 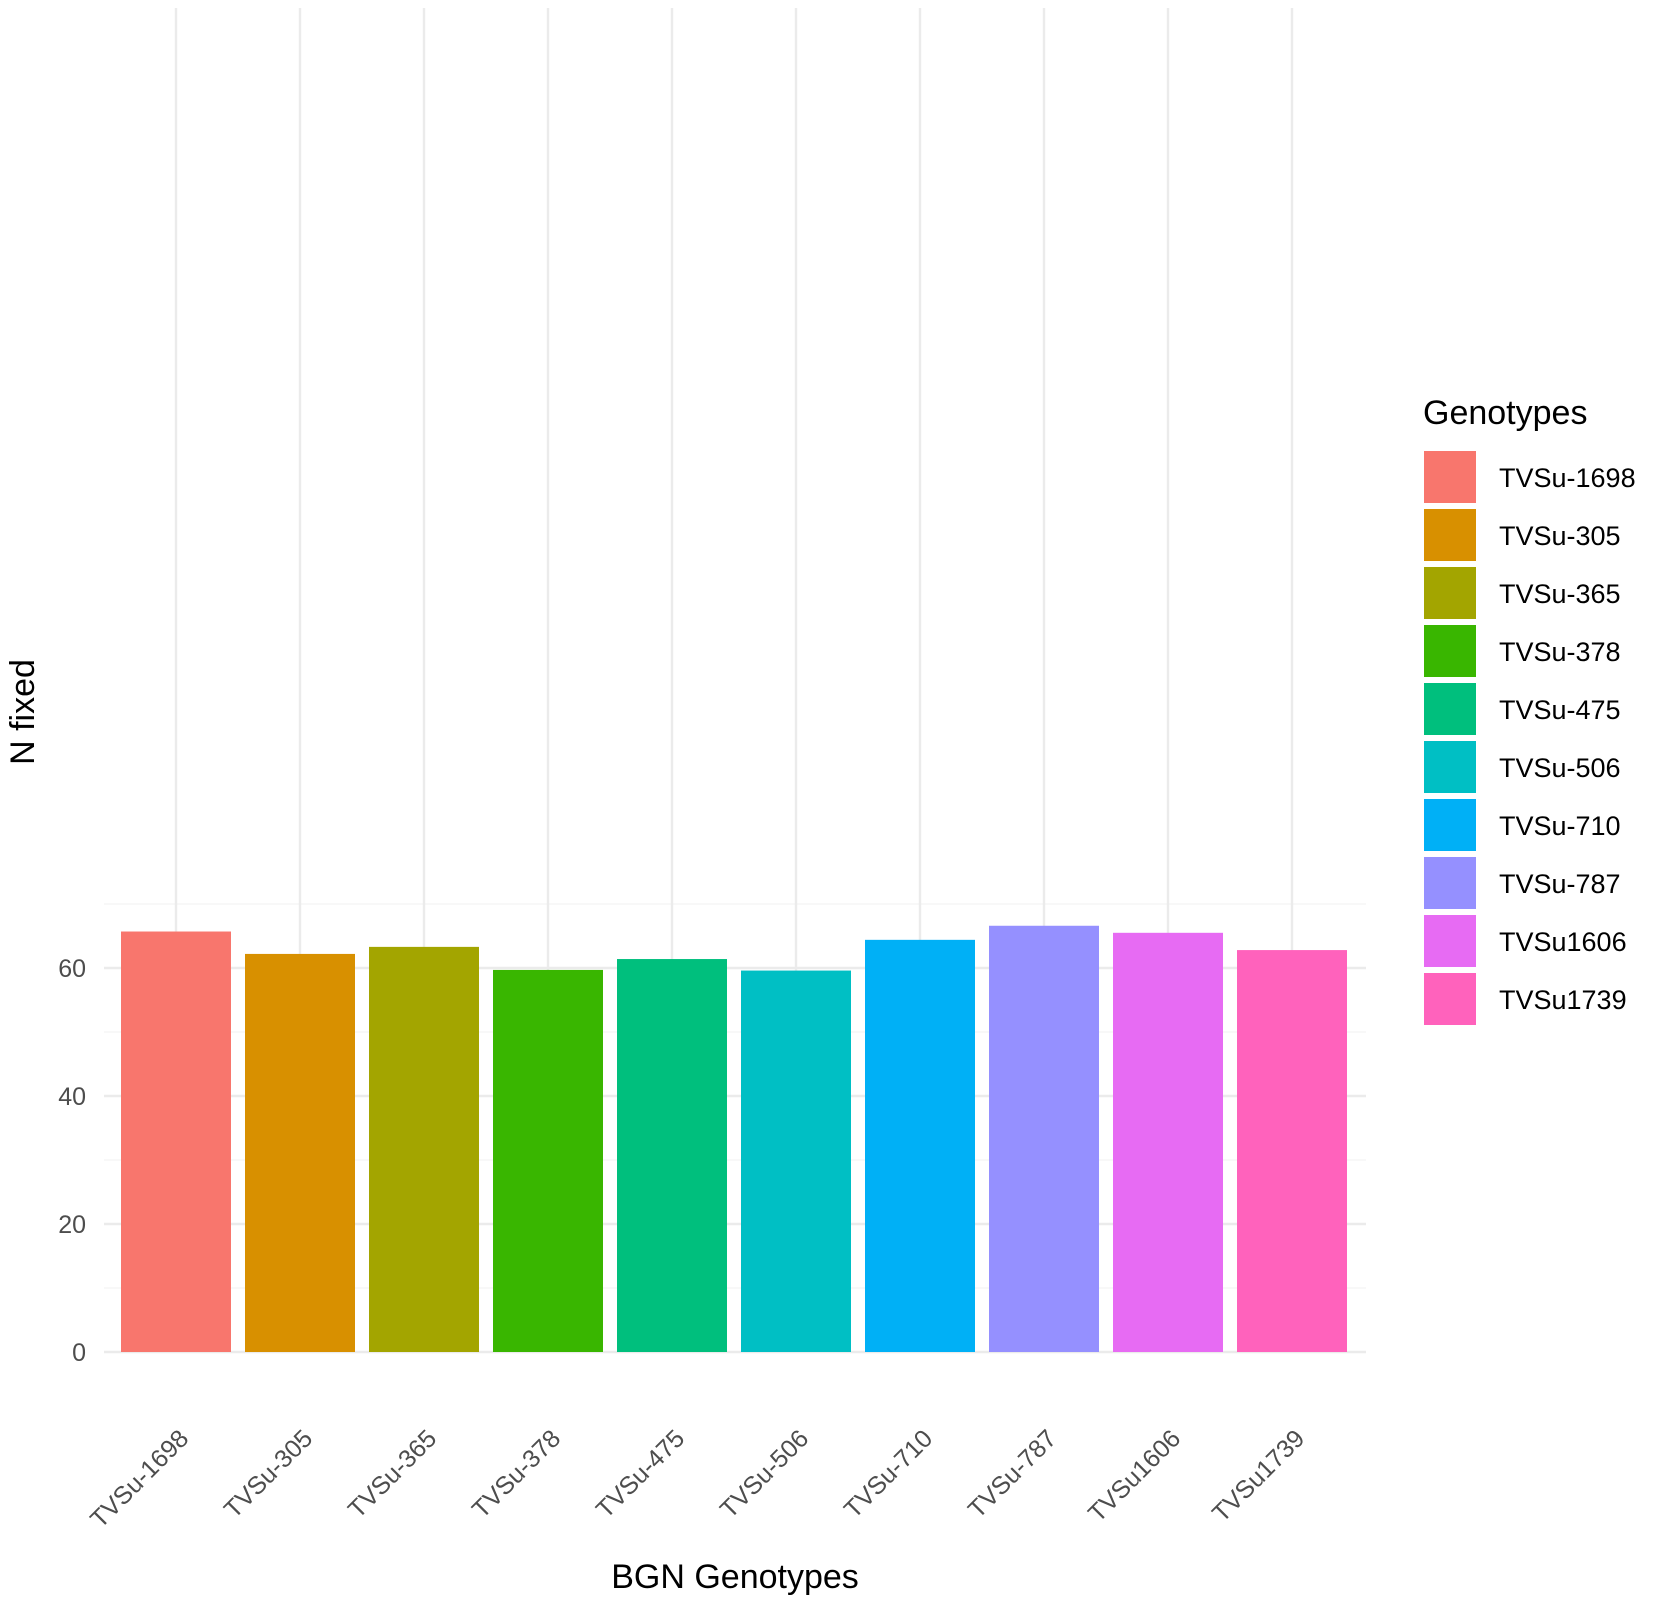 I want to click on y-tick-label: 60, so click(x=72, y=969).